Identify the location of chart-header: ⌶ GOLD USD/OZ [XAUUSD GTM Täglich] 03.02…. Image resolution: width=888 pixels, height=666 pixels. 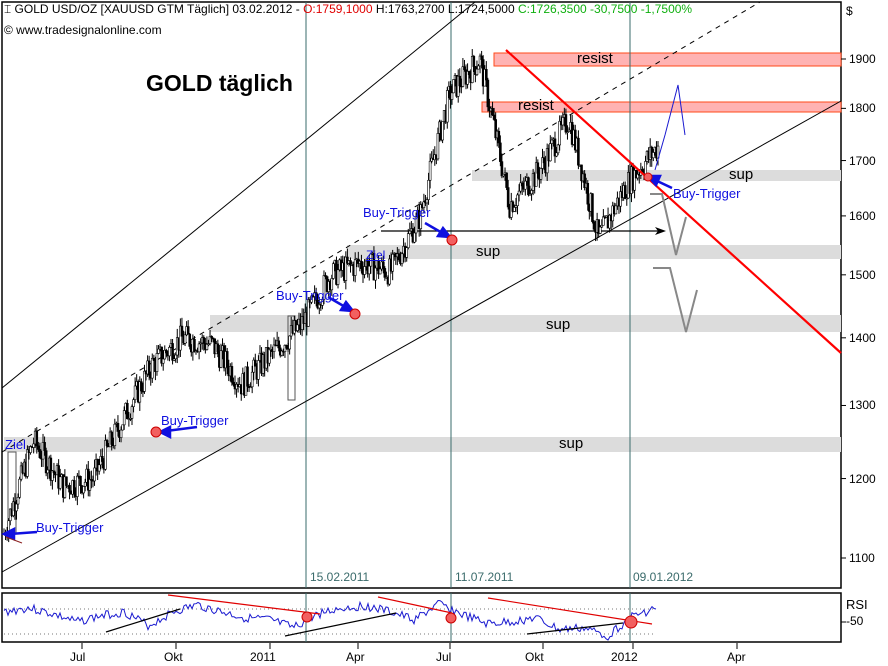
(348, 9).